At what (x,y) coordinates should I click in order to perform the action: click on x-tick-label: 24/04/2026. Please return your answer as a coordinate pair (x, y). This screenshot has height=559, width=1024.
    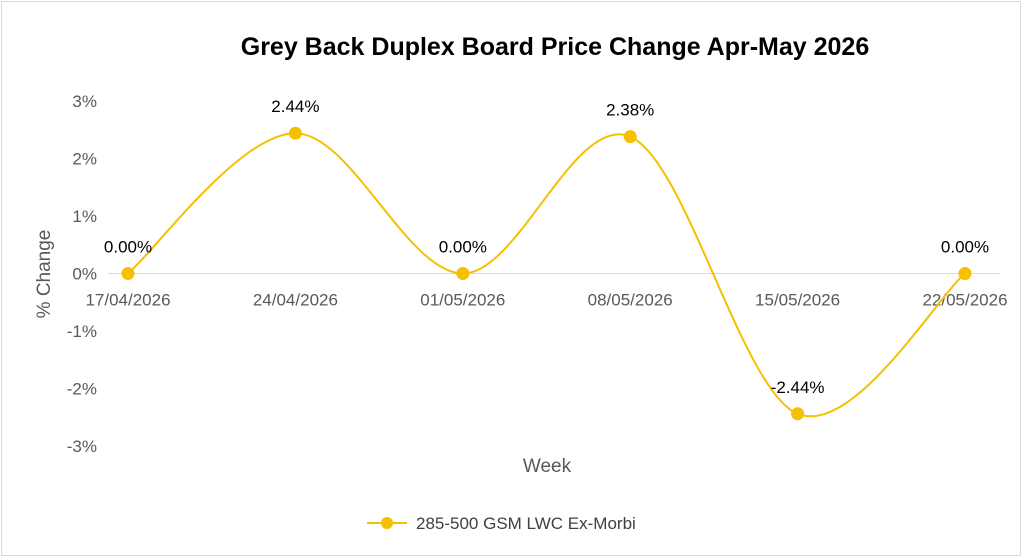
    Looking at the image, I should click on (295, 300).